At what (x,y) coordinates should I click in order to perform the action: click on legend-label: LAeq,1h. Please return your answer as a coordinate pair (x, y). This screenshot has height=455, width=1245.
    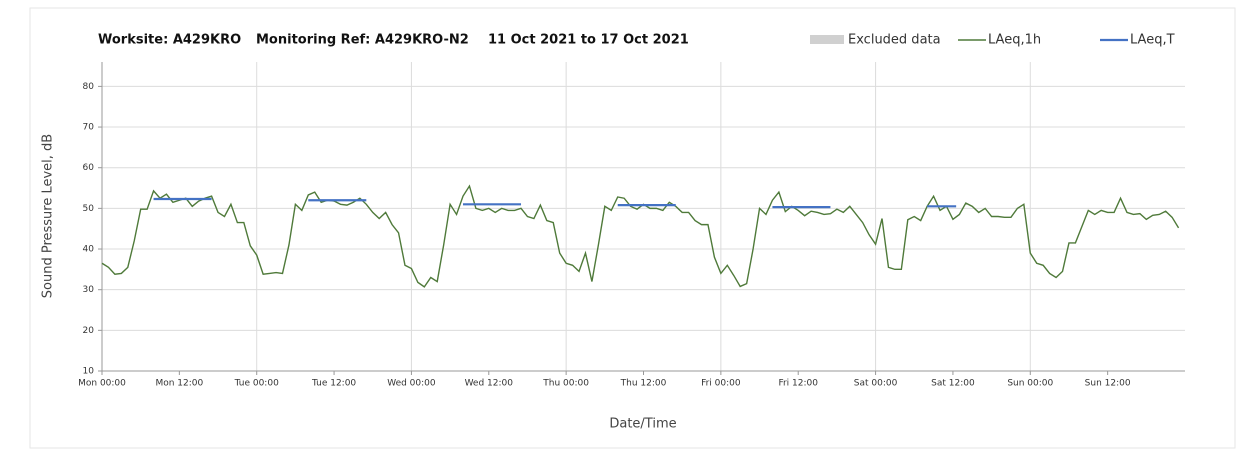
    Looking at the image, I should click on (1014, 40).